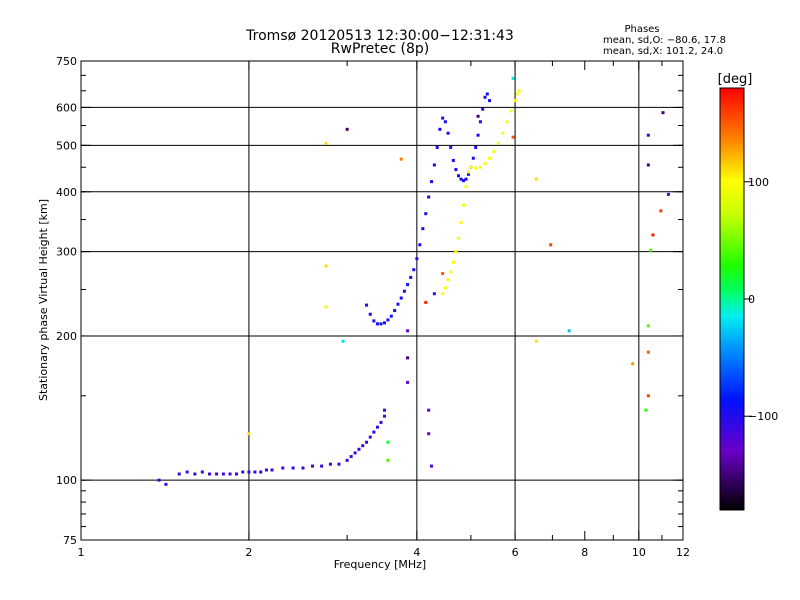 The width and height of the screenshot is (800, 600). I want to click on y-tick-label: 400, so click(66, 192).